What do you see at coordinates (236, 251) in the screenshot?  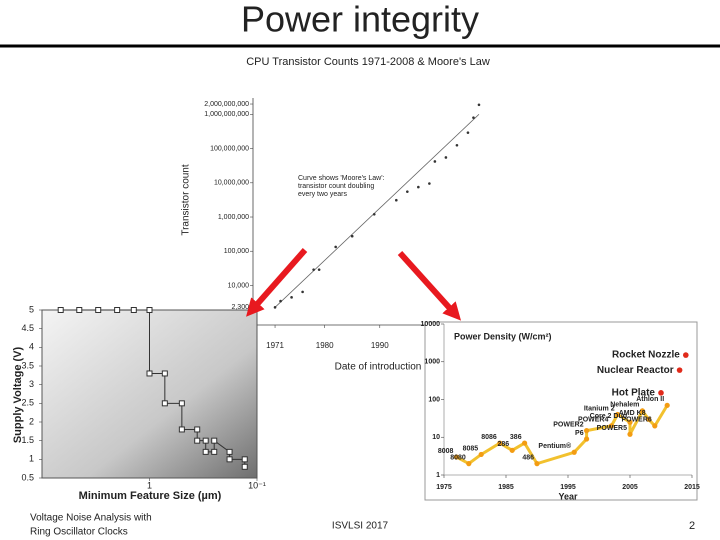 I see `y-tick-label: 100,000` at bounding box center [236, 251].